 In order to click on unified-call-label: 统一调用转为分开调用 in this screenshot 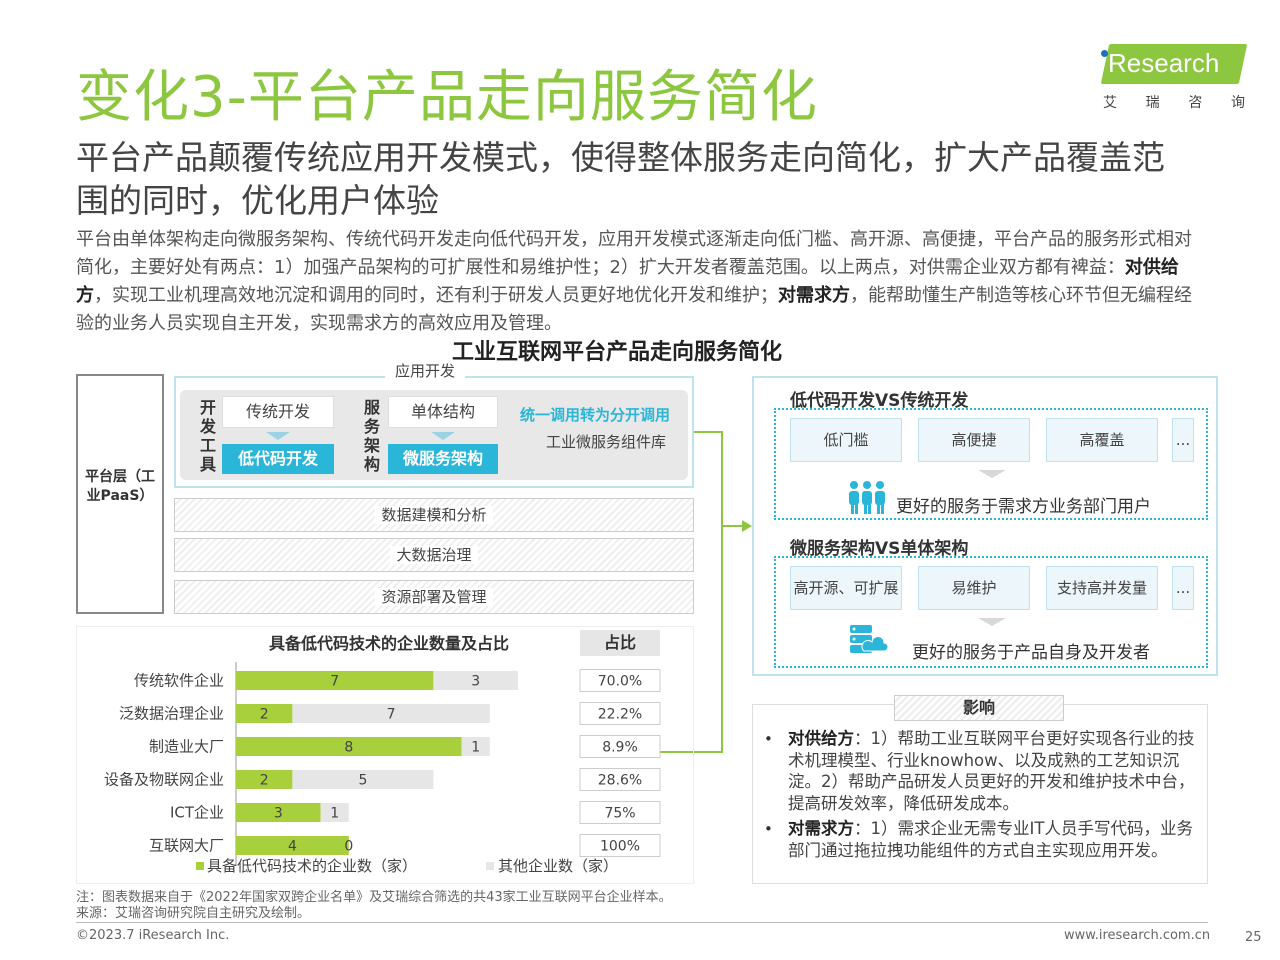, I will do `click(595, 415)`.